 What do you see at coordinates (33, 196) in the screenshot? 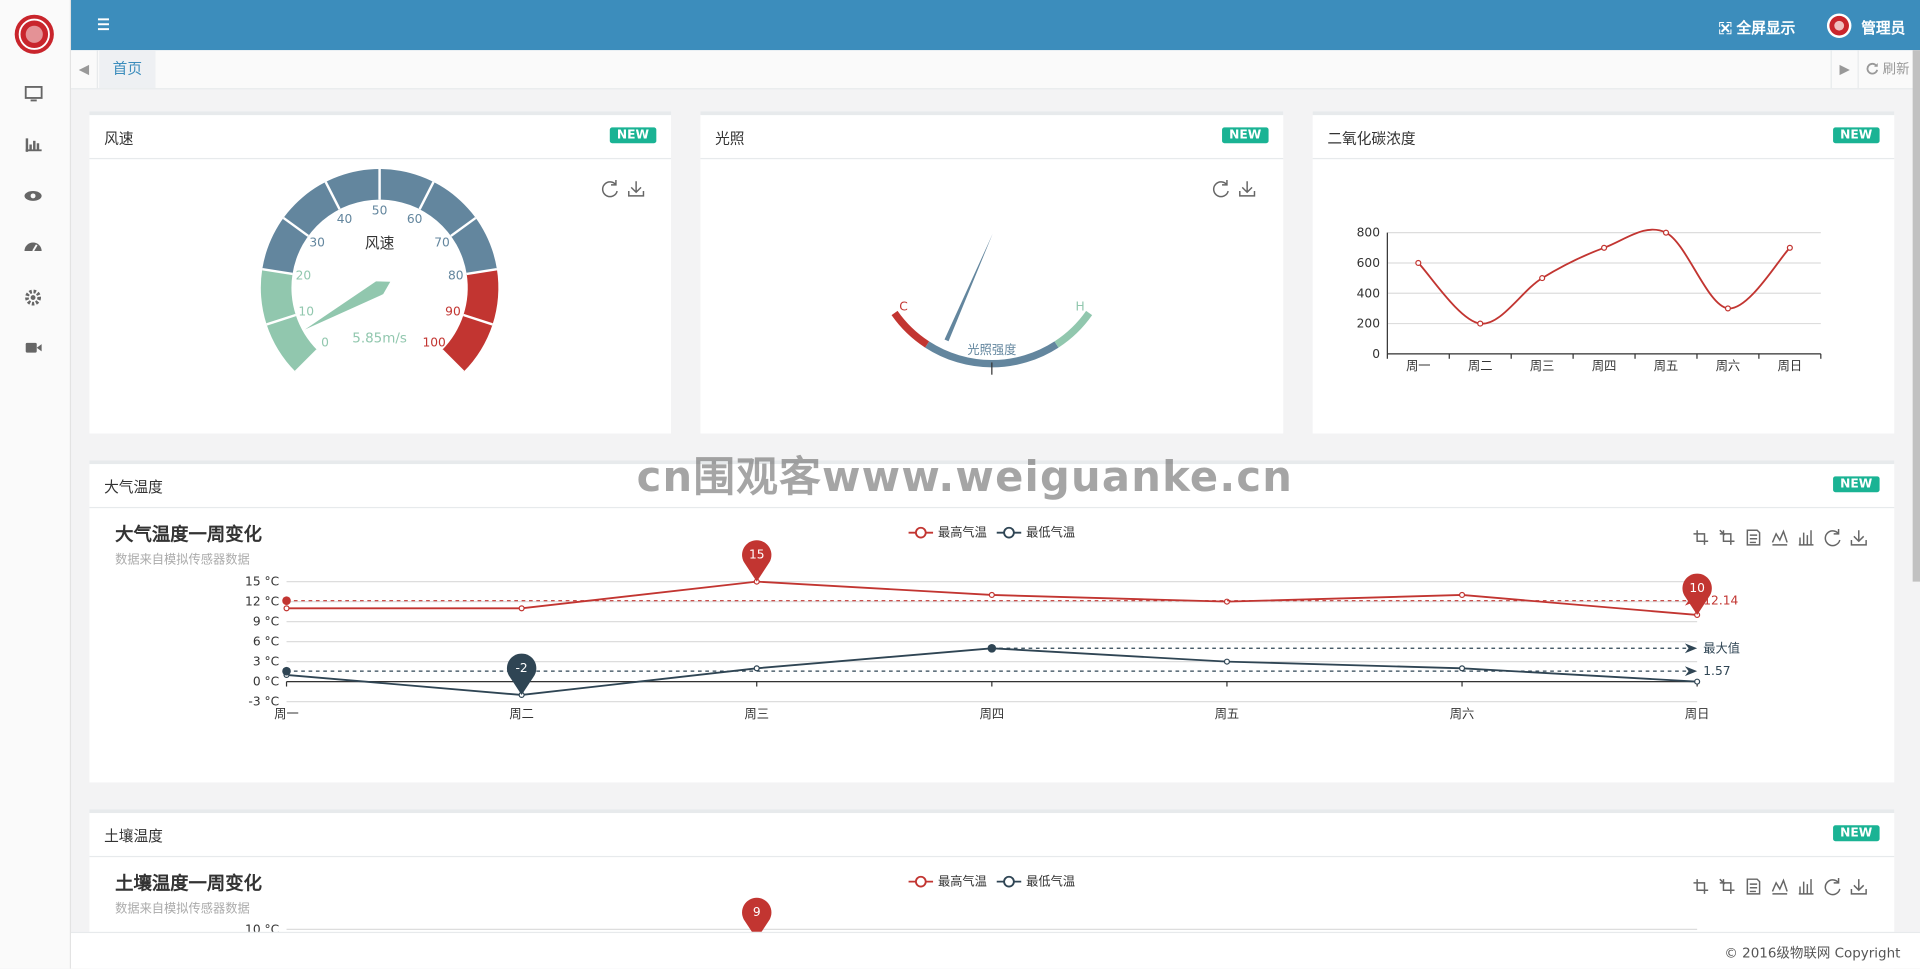
I see `menu-eye` at bounding box center [33, 196].